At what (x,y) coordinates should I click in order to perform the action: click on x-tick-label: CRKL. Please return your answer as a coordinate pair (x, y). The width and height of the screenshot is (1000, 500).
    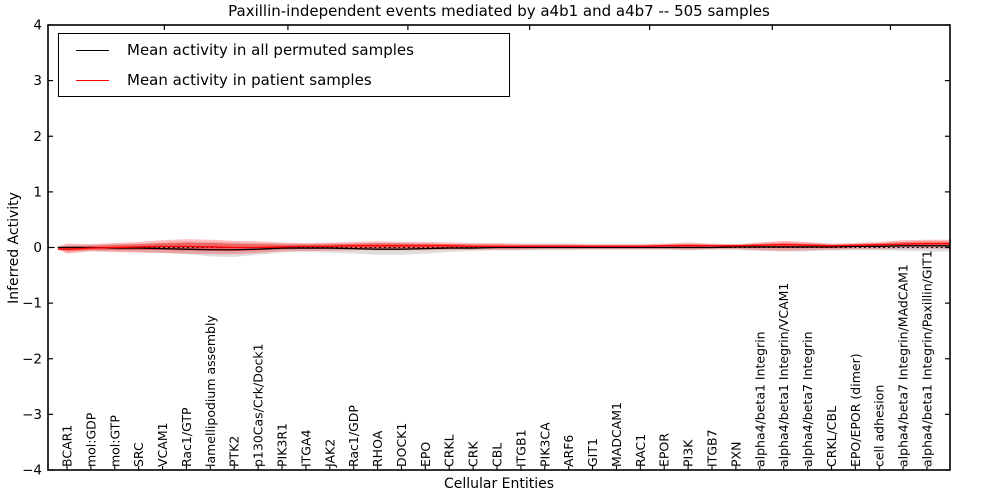
    Looking at the image, I should click on (449, 450).